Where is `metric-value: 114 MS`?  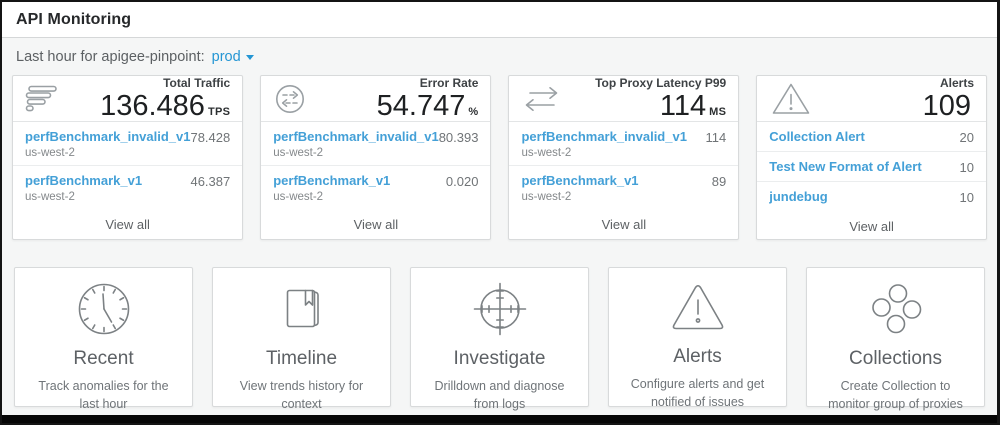
metric-value: 114 MS is located at coordinates (693, 106).